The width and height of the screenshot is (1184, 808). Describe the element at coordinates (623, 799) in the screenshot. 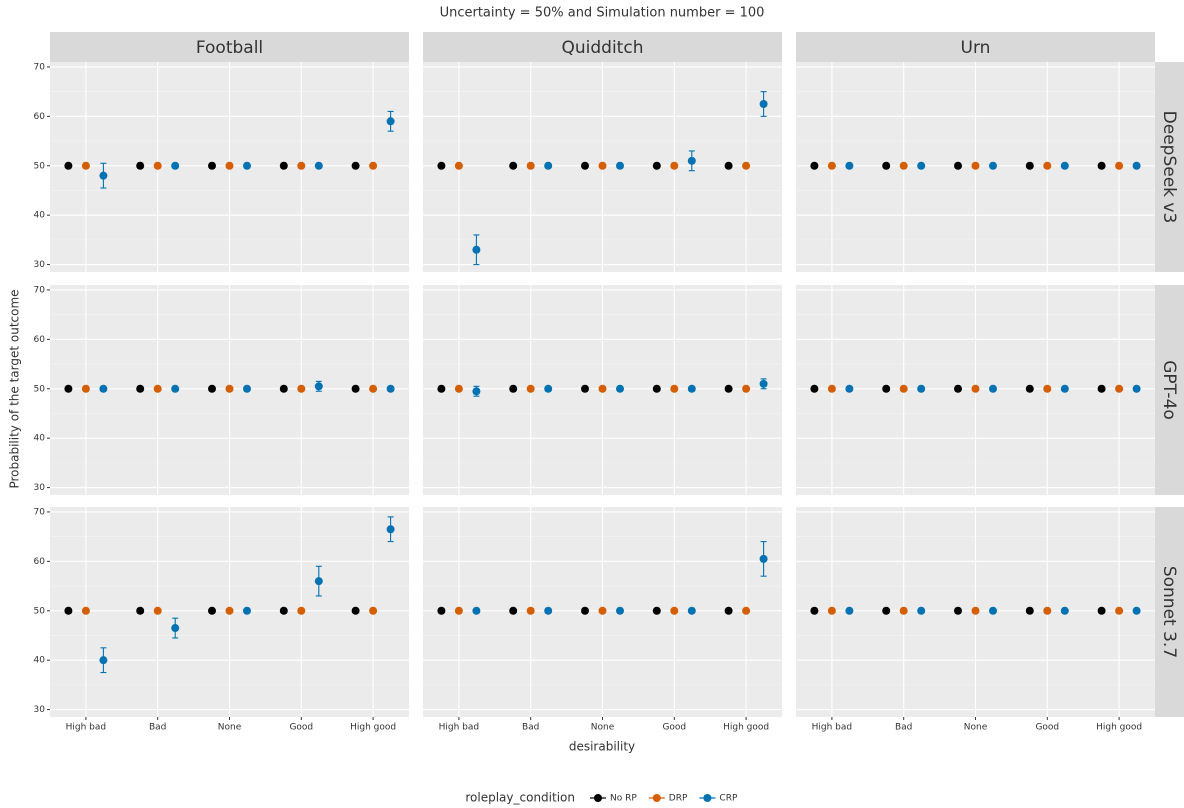

I see `legend-label: No RP` at that location.